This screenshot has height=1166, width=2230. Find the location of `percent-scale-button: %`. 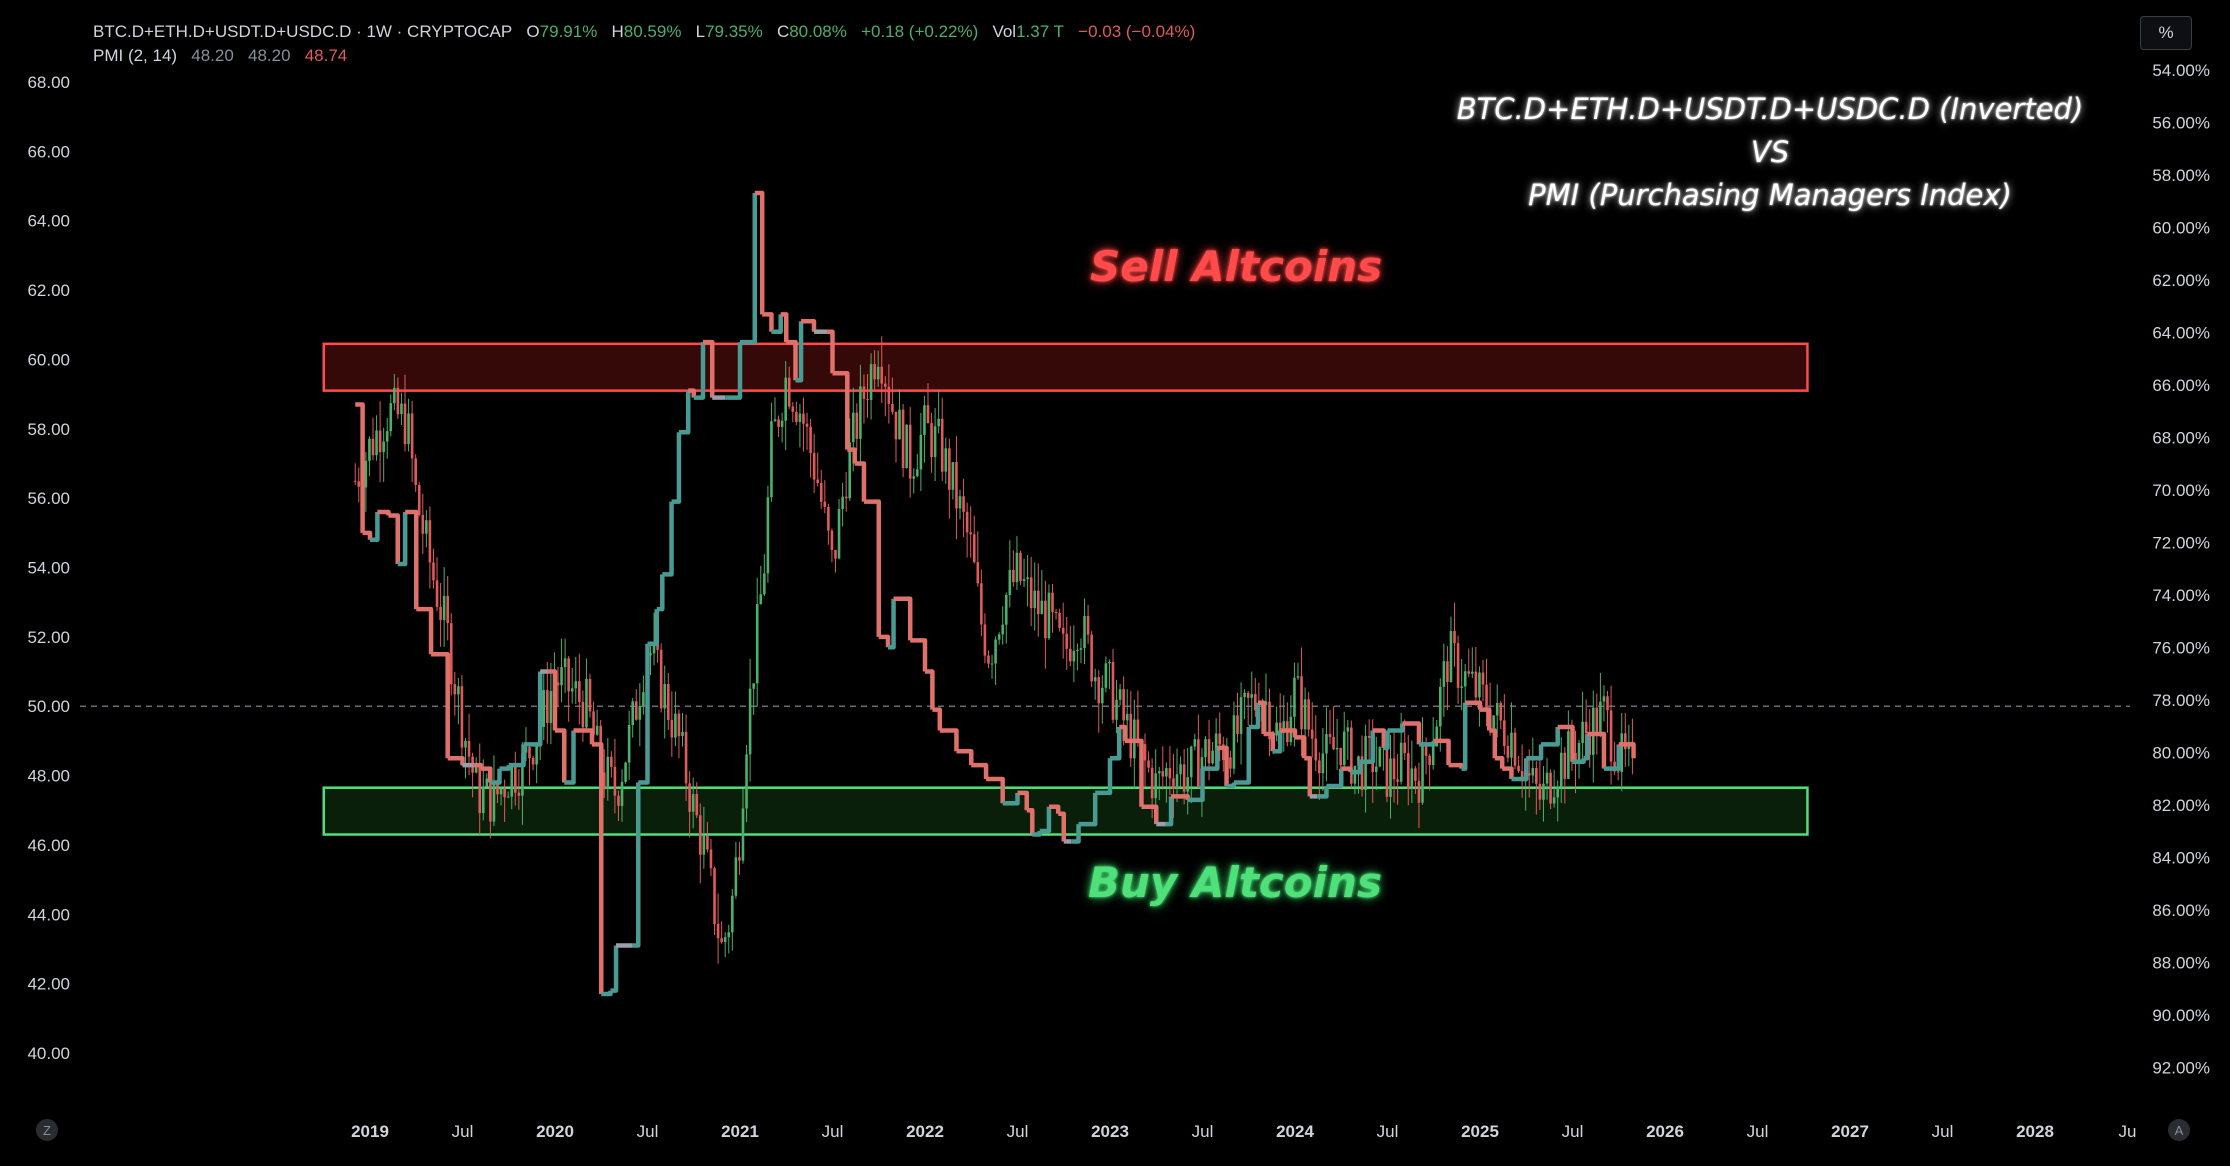

percent-scale-button: % is located at coordinates (2166, 33).